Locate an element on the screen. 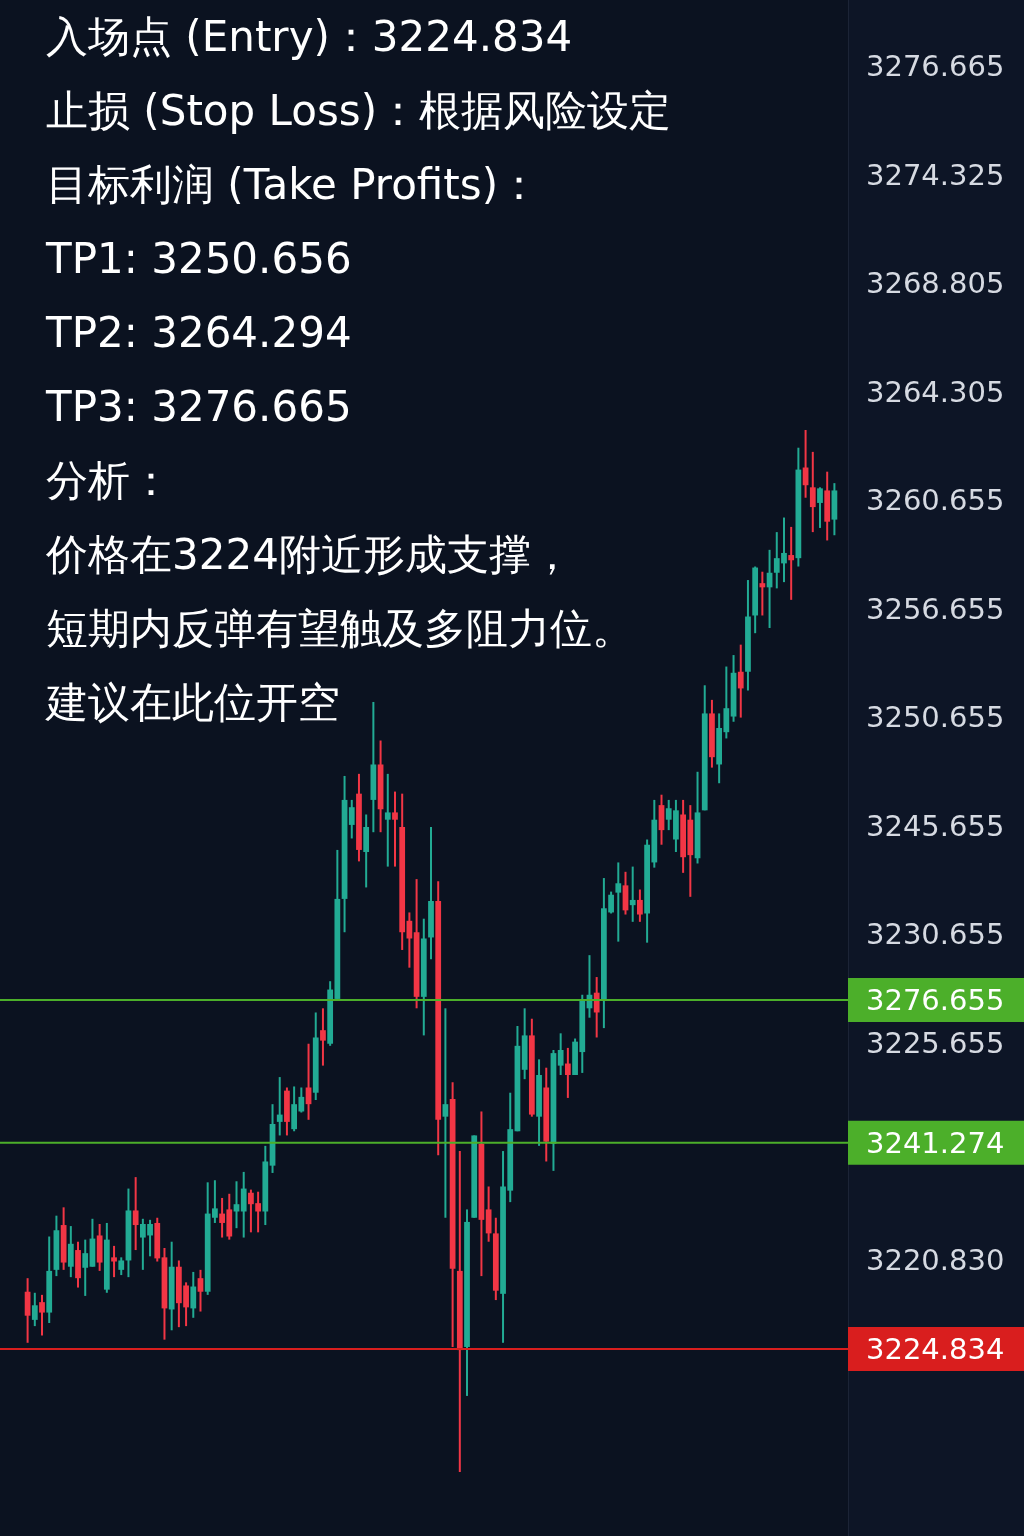  text: 3276.665 is located at coordinates (935, 66).